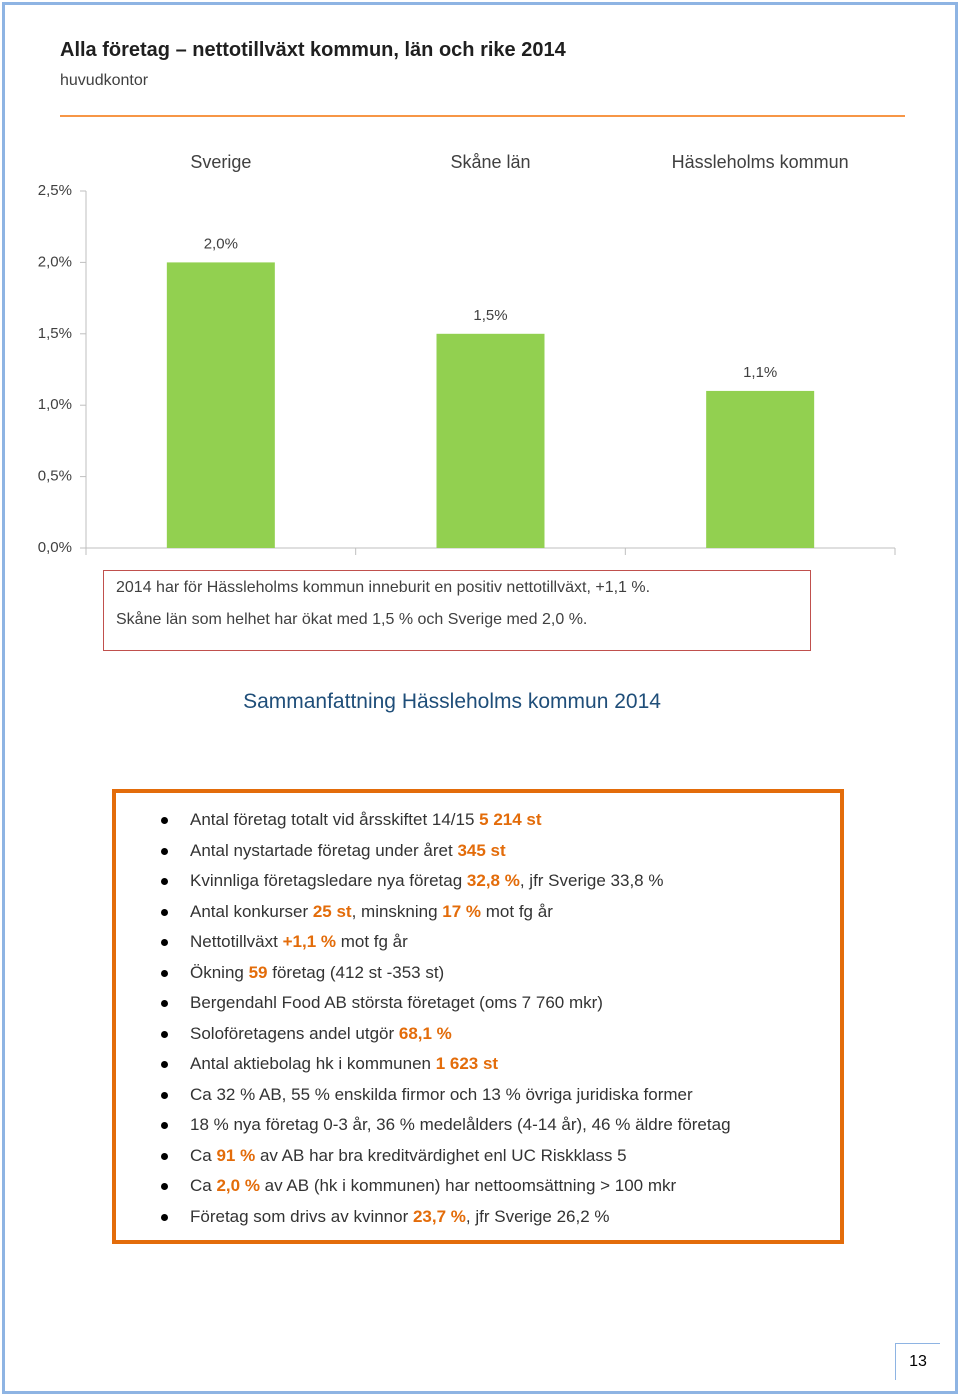 This screenshot has height=1396, width=960. What do you see at coordinates (55, 261) in the screenshot?
I see `y-tick-label: 2,0%` at bounding box center [55, 261].